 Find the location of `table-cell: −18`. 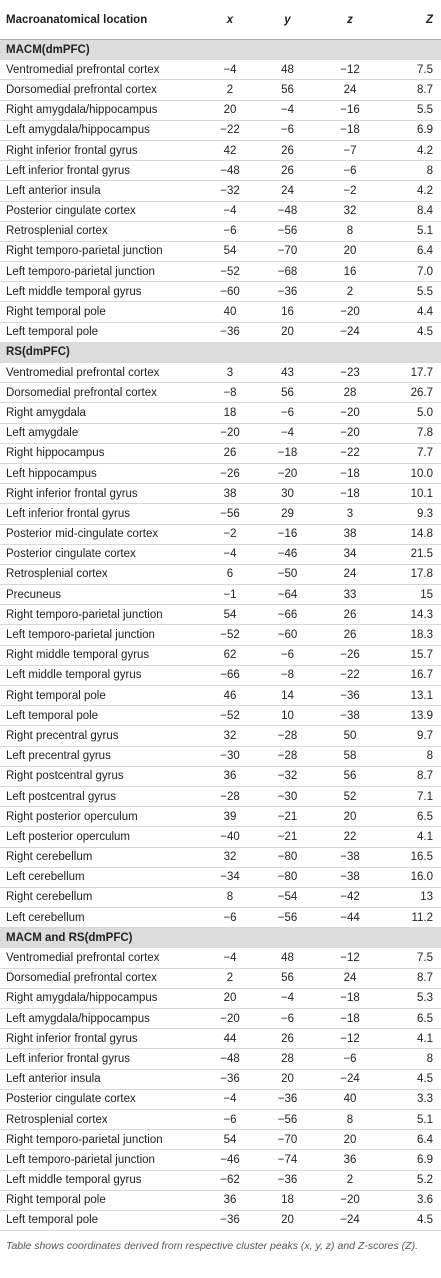

table-cell: −18 is located at coordinates (350, 1018).